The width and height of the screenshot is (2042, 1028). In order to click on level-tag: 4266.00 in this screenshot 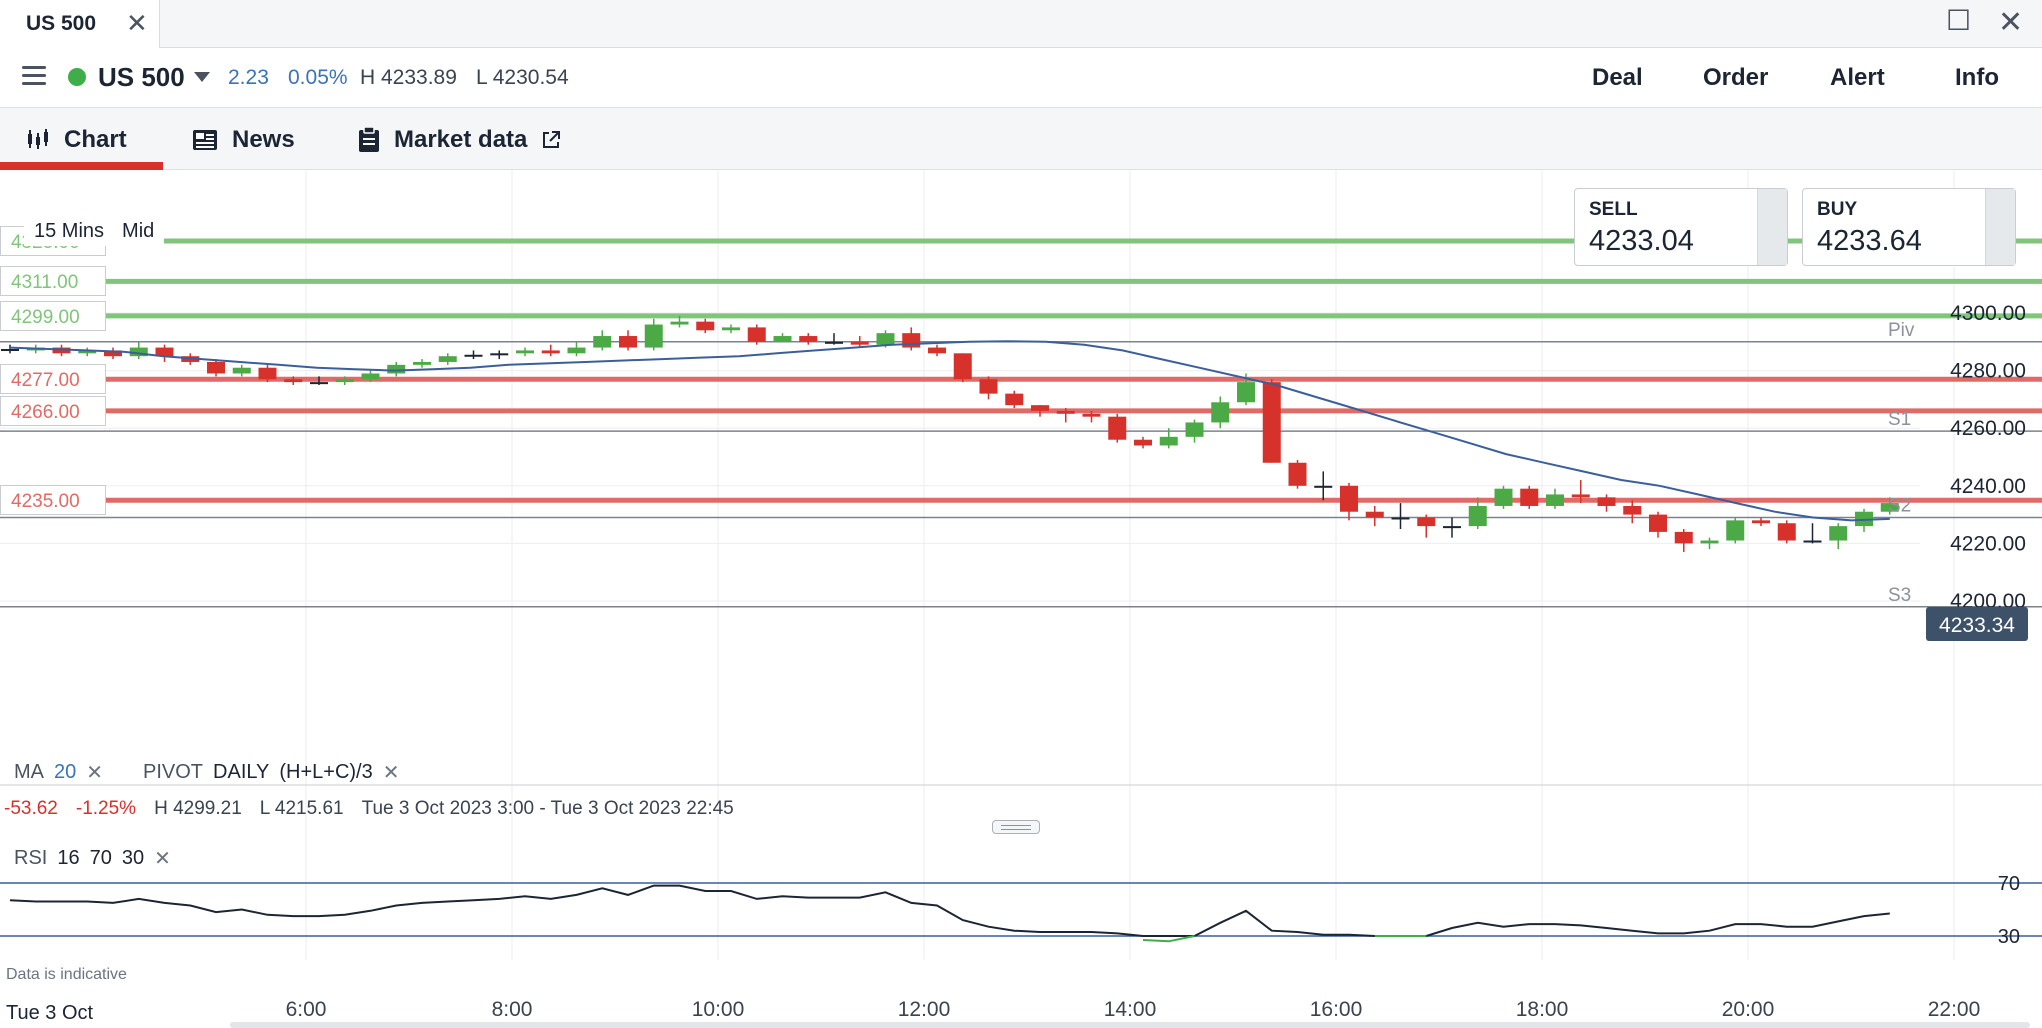, I will do `click(53, 410)`.